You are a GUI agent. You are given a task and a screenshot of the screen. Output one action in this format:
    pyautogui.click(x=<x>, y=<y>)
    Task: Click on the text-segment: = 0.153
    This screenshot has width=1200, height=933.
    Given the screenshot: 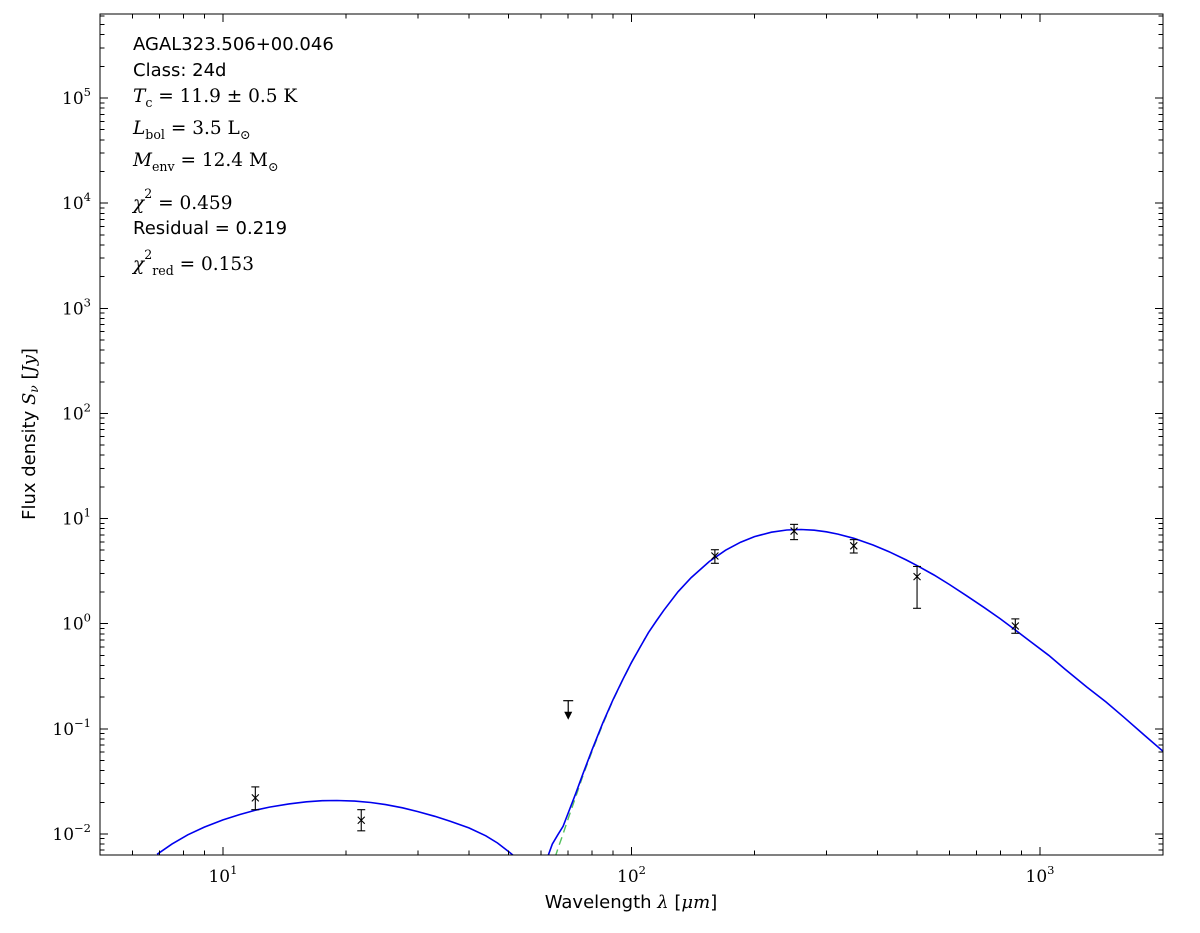 What is the action you would take?
    pyautogui.click(x=213, y=265)
    